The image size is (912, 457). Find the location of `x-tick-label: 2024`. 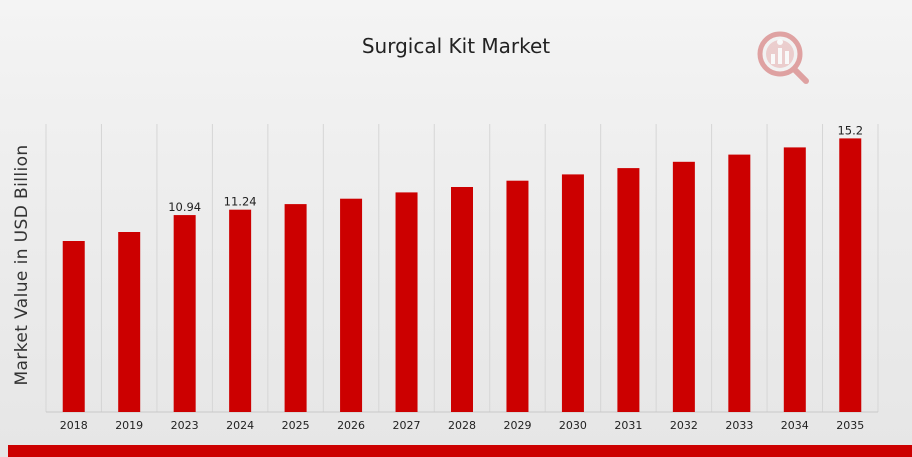

x-tick-label: 2024 is located at coordinates (240, 425).